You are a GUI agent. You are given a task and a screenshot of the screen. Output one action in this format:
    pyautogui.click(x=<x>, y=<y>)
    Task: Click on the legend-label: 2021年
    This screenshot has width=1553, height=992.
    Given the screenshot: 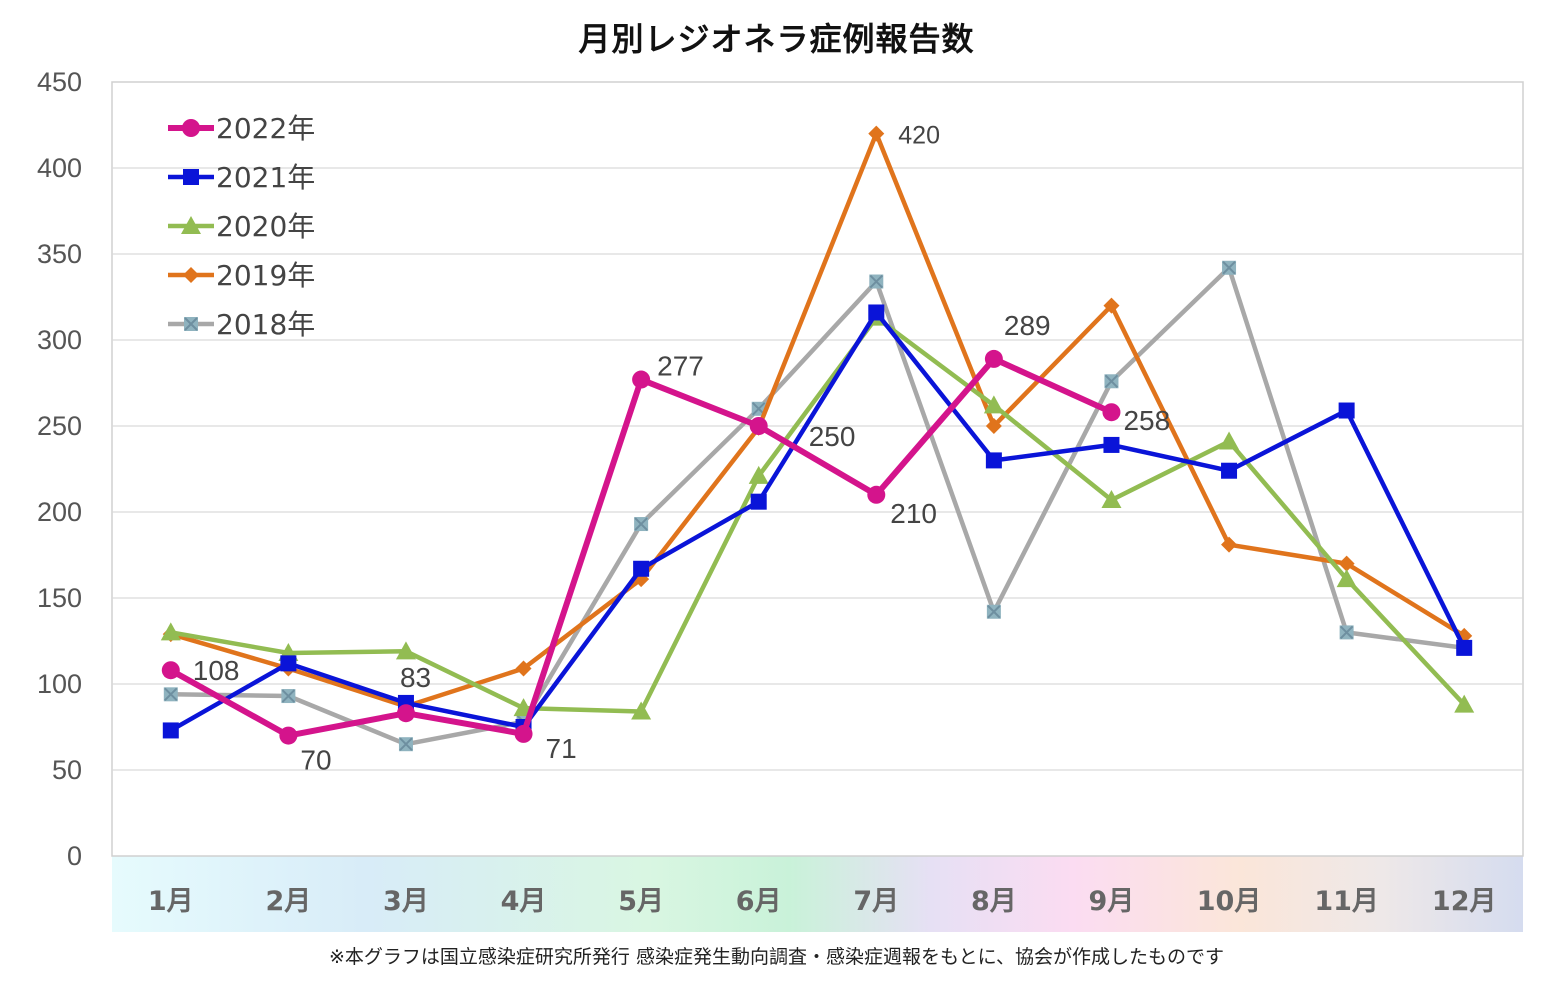 What is the action you would take?
    pyautogui.click(x=265, y=177)
    